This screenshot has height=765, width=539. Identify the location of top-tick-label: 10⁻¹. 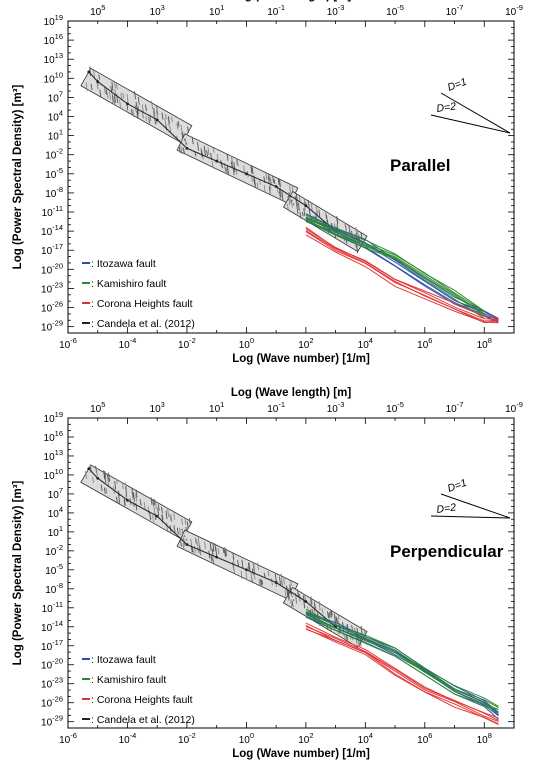
(276, 10).